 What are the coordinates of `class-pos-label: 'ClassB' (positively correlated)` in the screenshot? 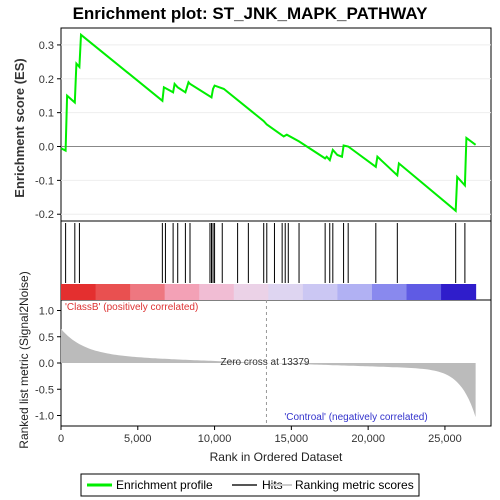 It's located at (131, 307).